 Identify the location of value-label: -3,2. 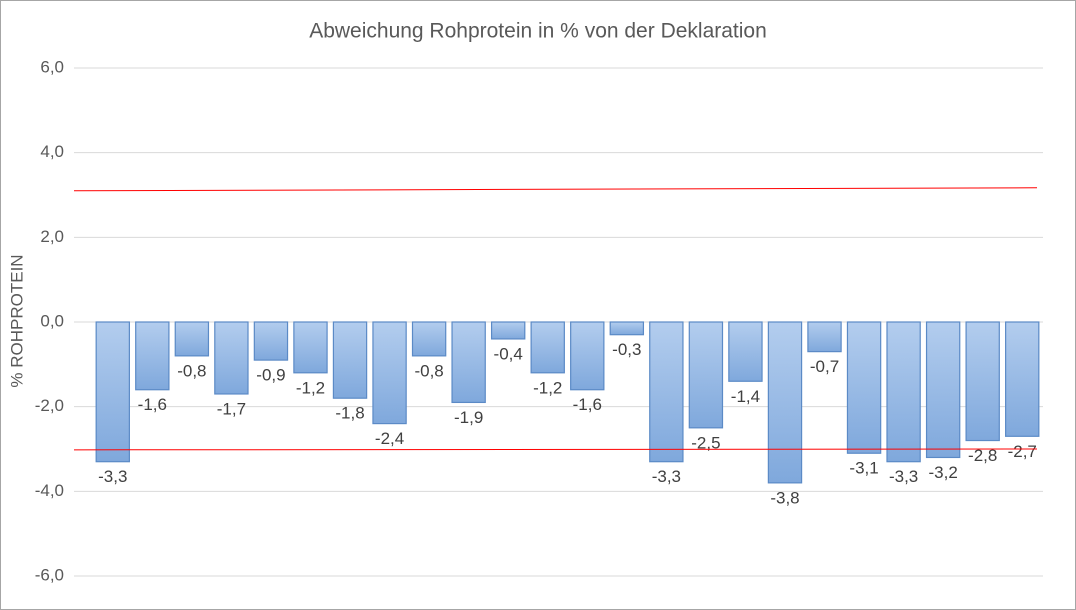
(942, 472).